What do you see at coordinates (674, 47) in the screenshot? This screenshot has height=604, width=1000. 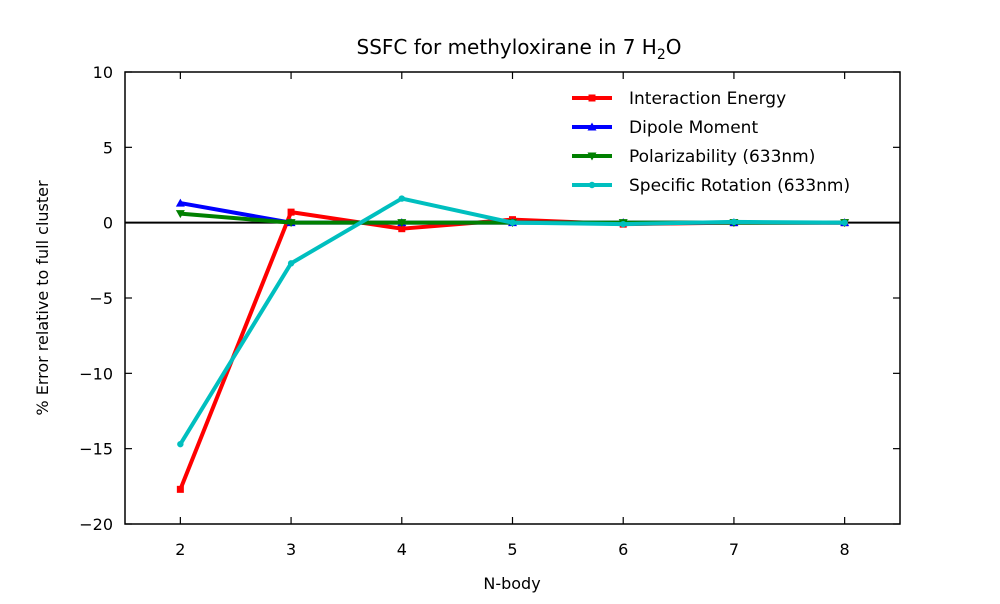 I see `chart-title-end: O` at bounding box center [674, 47].